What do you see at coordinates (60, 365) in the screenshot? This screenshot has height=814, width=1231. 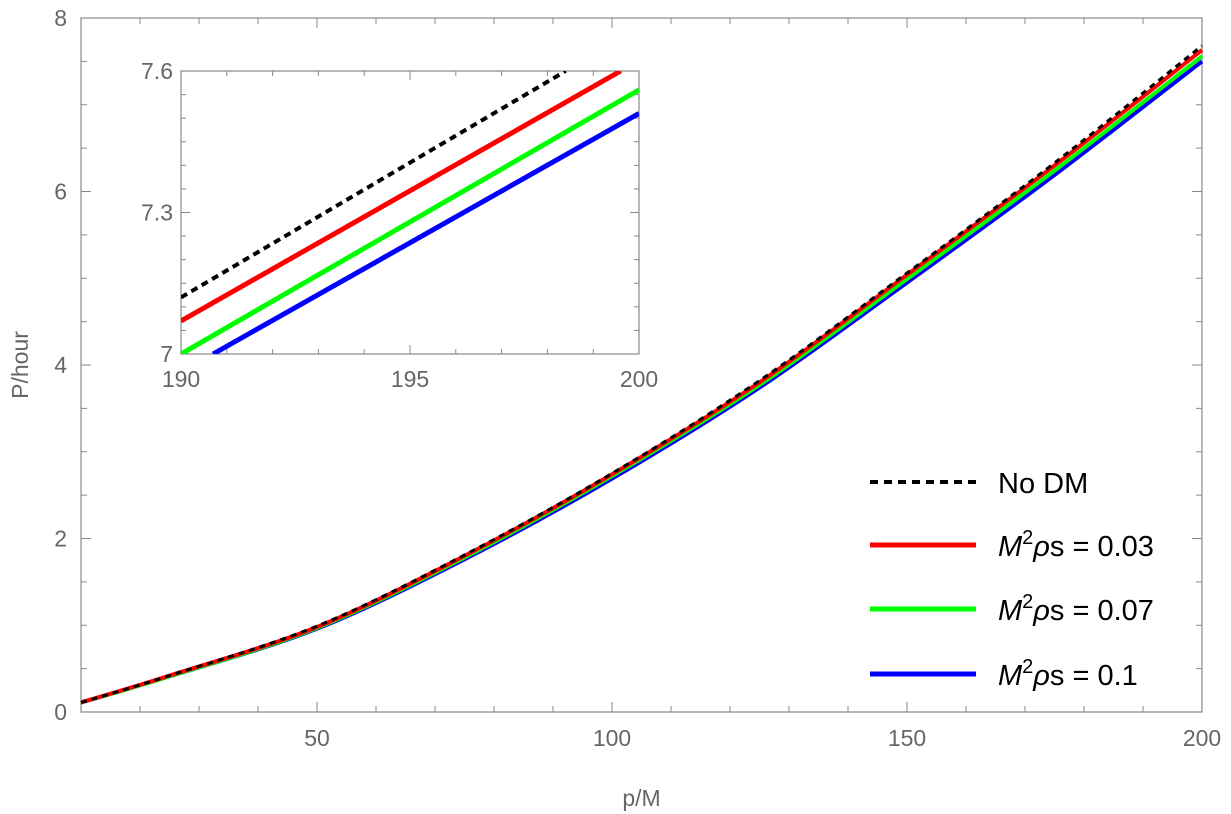 I see `y-tick-label: 4` at bounding box center [60, 365].